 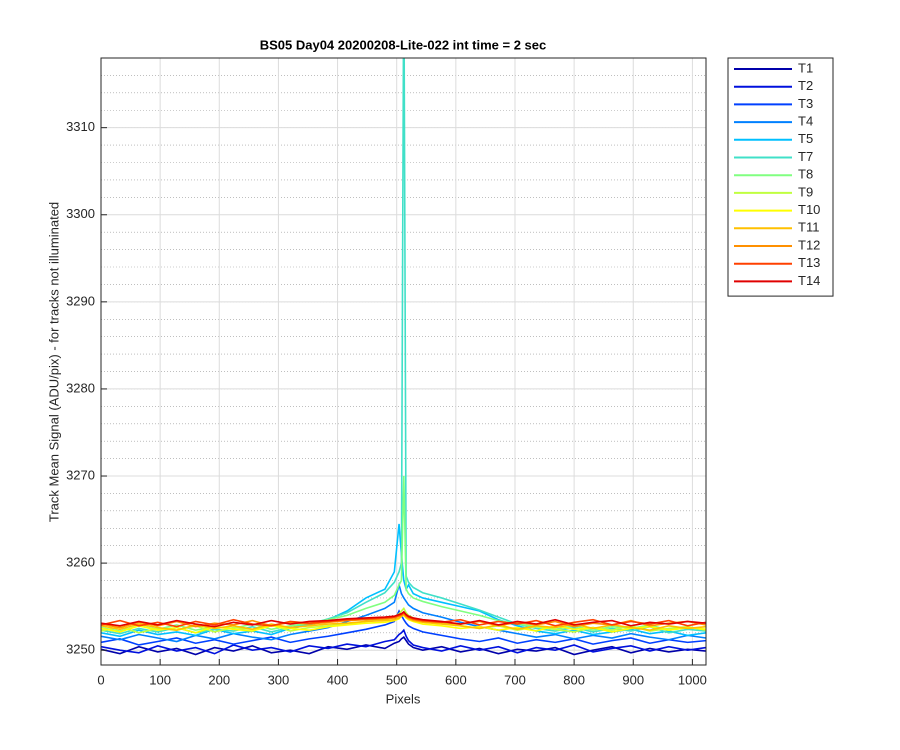 What do you see at coordinates (574, 679) in the screenshot?
I see `x-tick-label: 800` at bounding box center [574, 679].